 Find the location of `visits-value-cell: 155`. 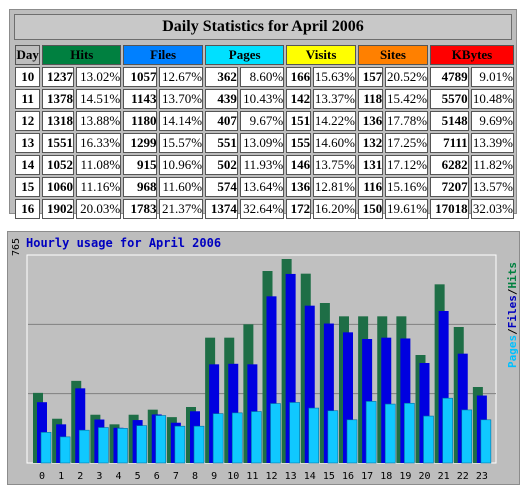

visits-value-cell: 155 is located at coordinates (299, 143).